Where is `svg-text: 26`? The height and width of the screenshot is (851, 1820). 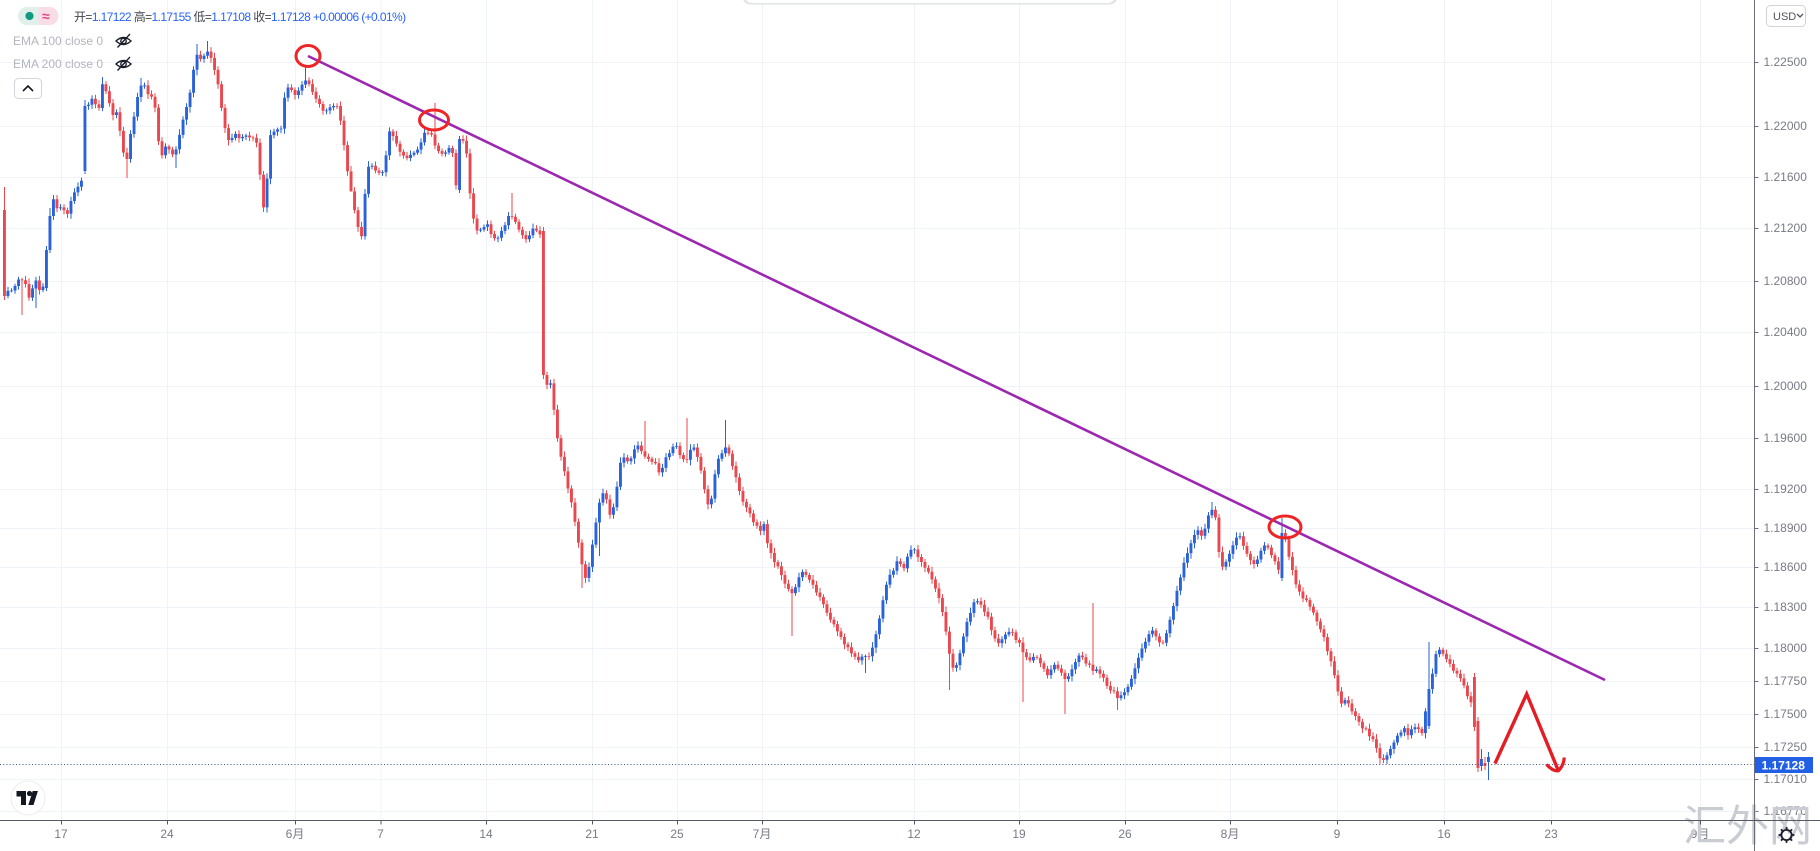
svg-text: 26 is located at coordinates (1125, 834).